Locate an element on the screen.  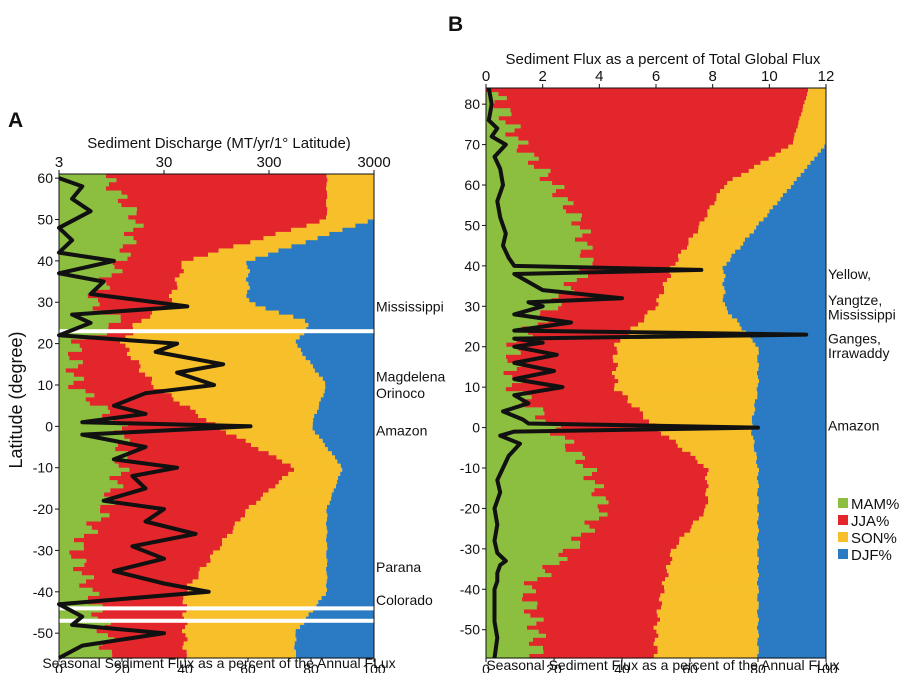
panel-a-title: Sediment Discharge (MT/yr/1° Latitude) is located at coordinates (219, 143).